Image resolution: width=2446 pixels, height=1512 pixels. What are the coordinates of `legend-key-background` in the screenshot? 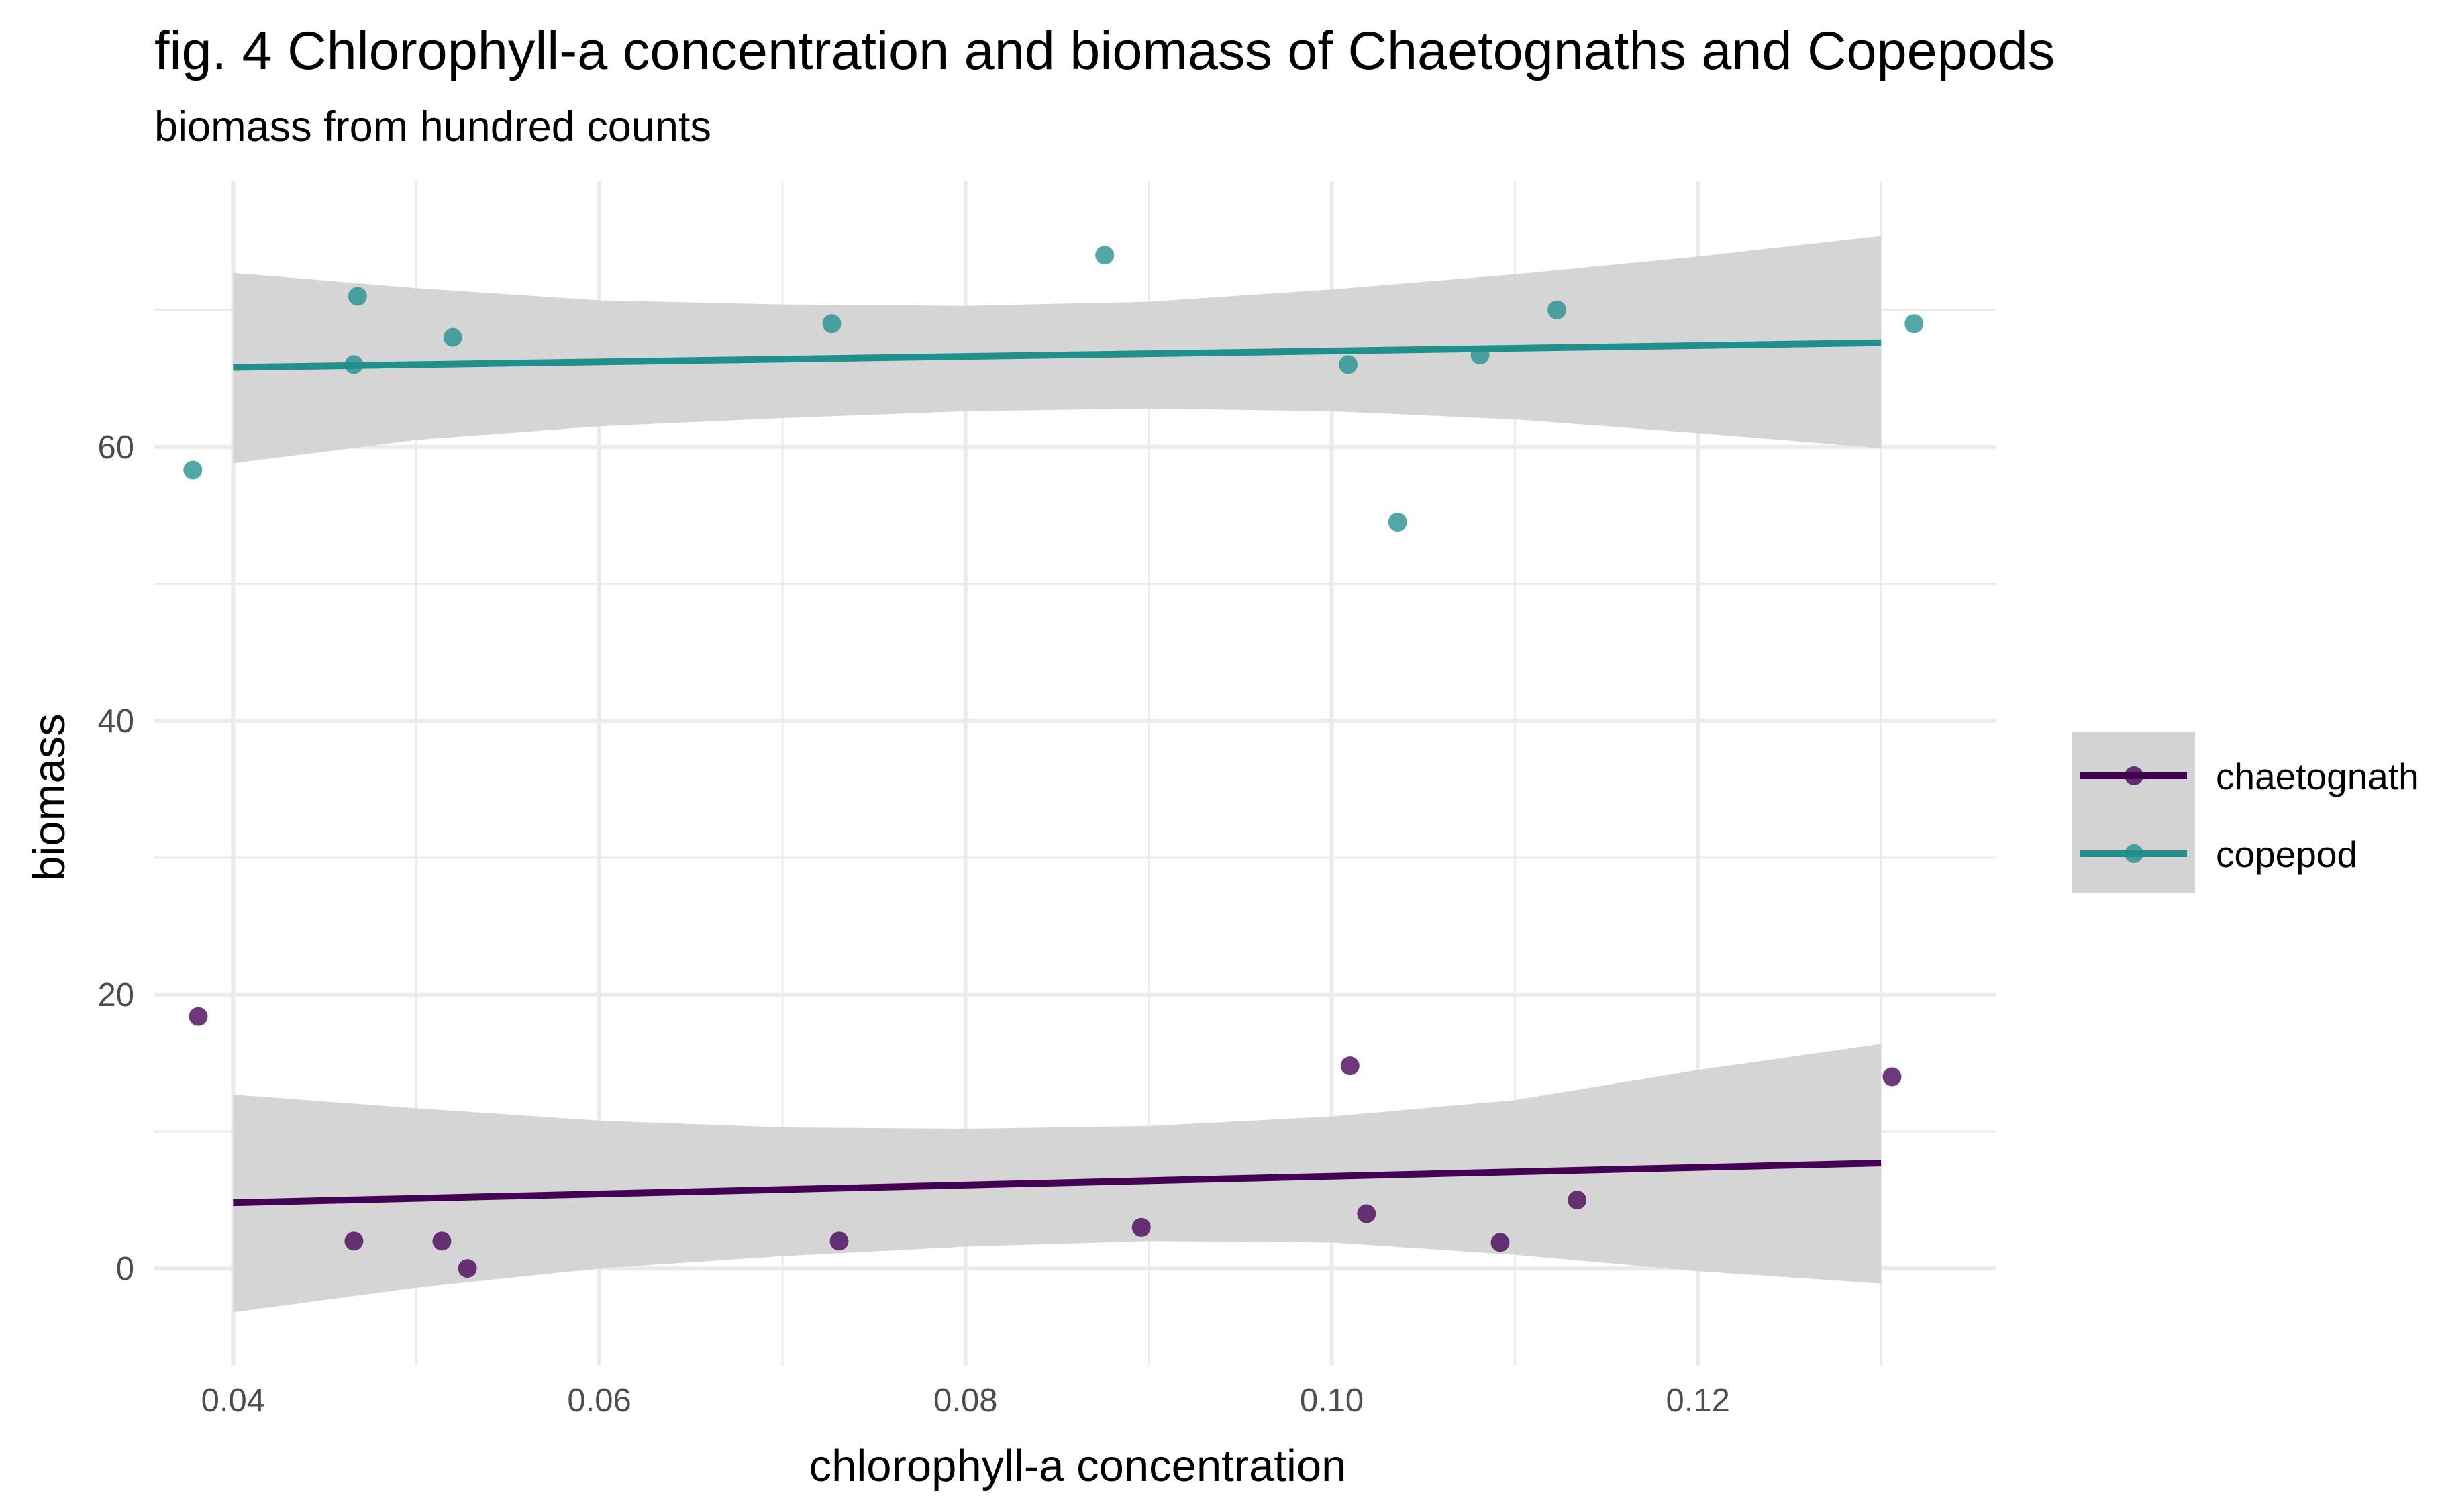 It's located at (2133, 812).